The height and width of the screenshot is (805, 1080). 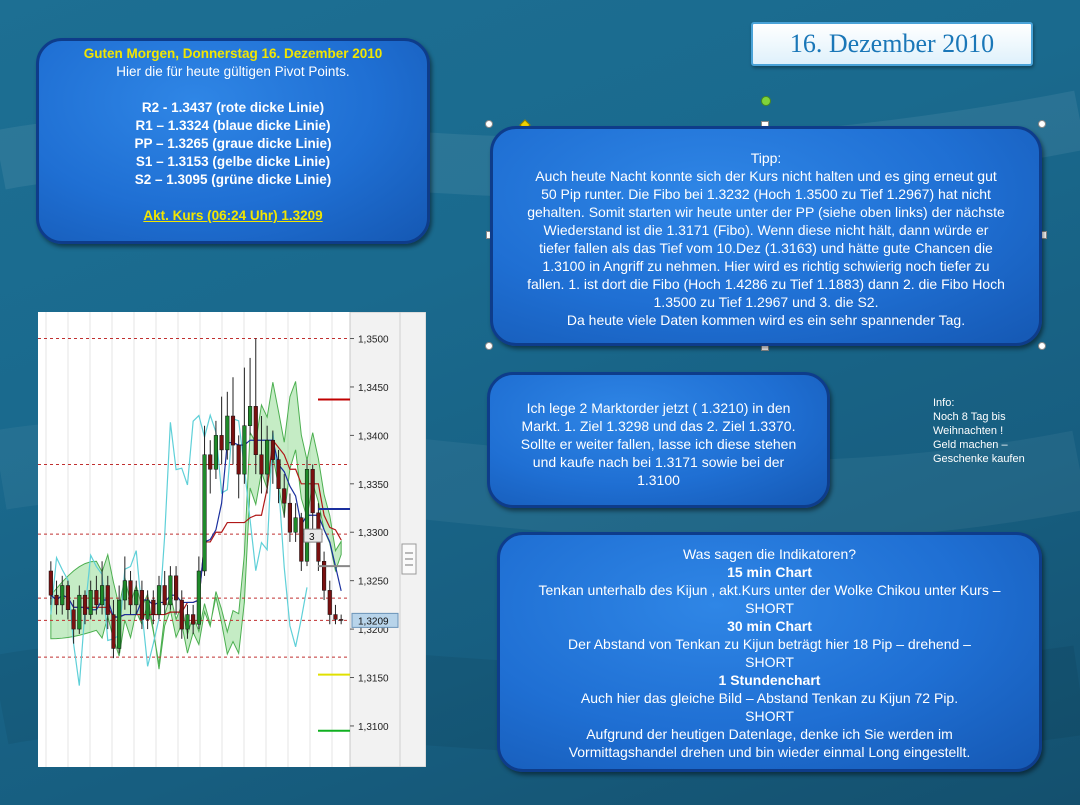 I want to click on marker-label: 3, so click(x=312, y=537).